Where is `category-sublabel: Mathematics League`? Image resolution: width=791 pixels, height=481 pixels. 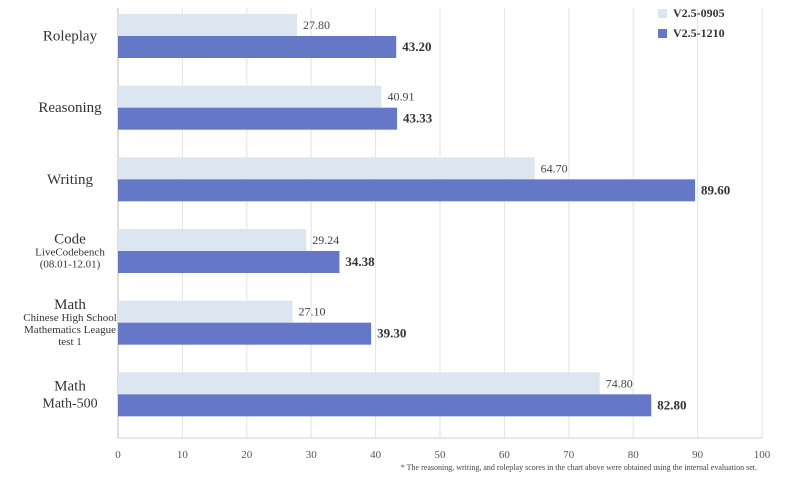
category-sublabel: Mathematics League is located at coordinates (70, 330).